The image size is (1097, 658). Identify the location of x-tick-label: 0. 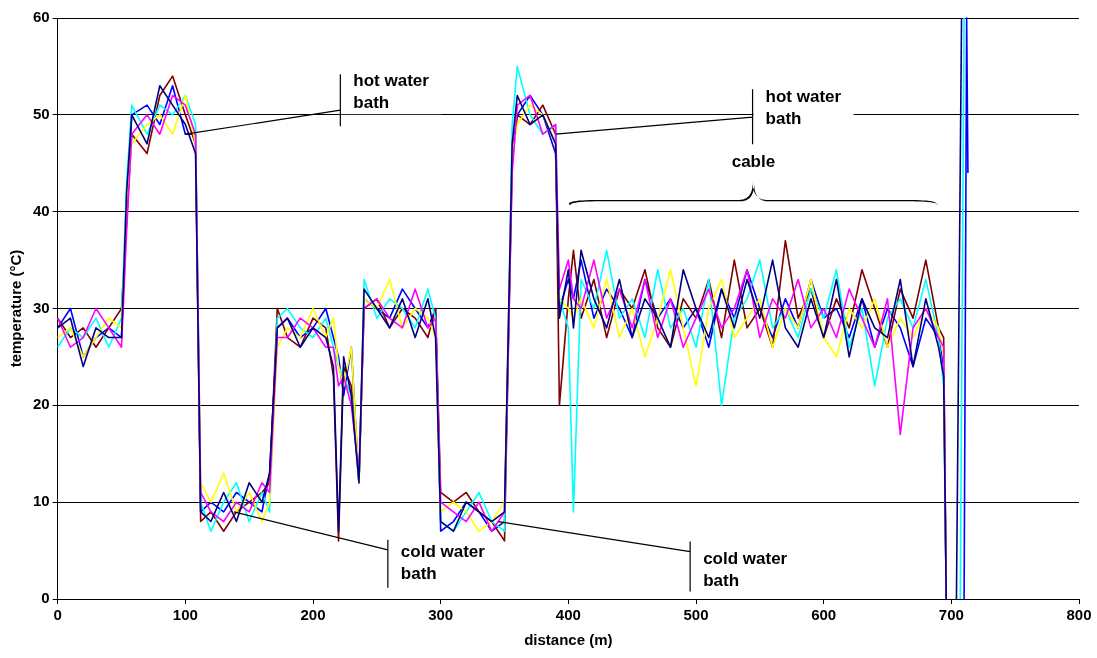
(57, 615).